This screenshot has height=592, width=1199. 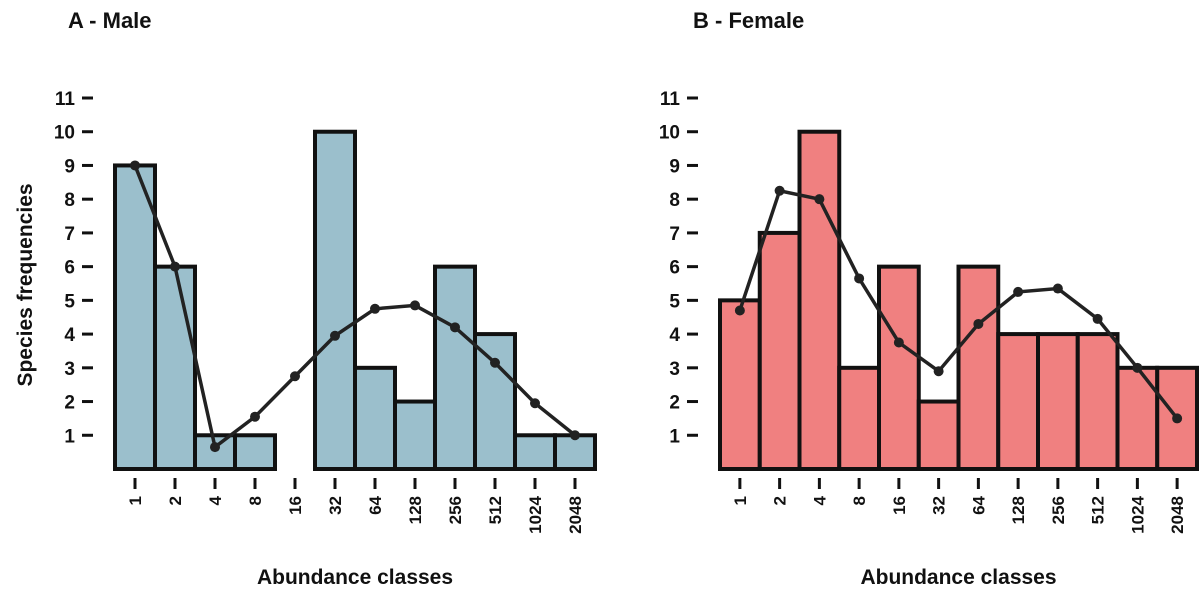 I want to click on trend-line, so click(x=958, y=304).